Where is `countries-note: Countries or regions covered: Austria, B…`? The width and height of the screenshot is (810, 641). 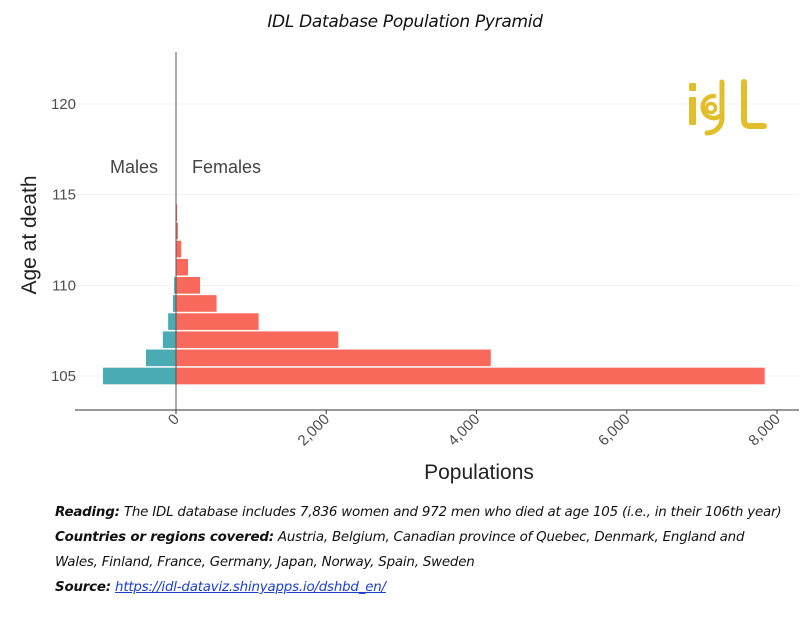
countries-note: Countries or regions covered: Austria, B… is located at coordinates (420, 550).